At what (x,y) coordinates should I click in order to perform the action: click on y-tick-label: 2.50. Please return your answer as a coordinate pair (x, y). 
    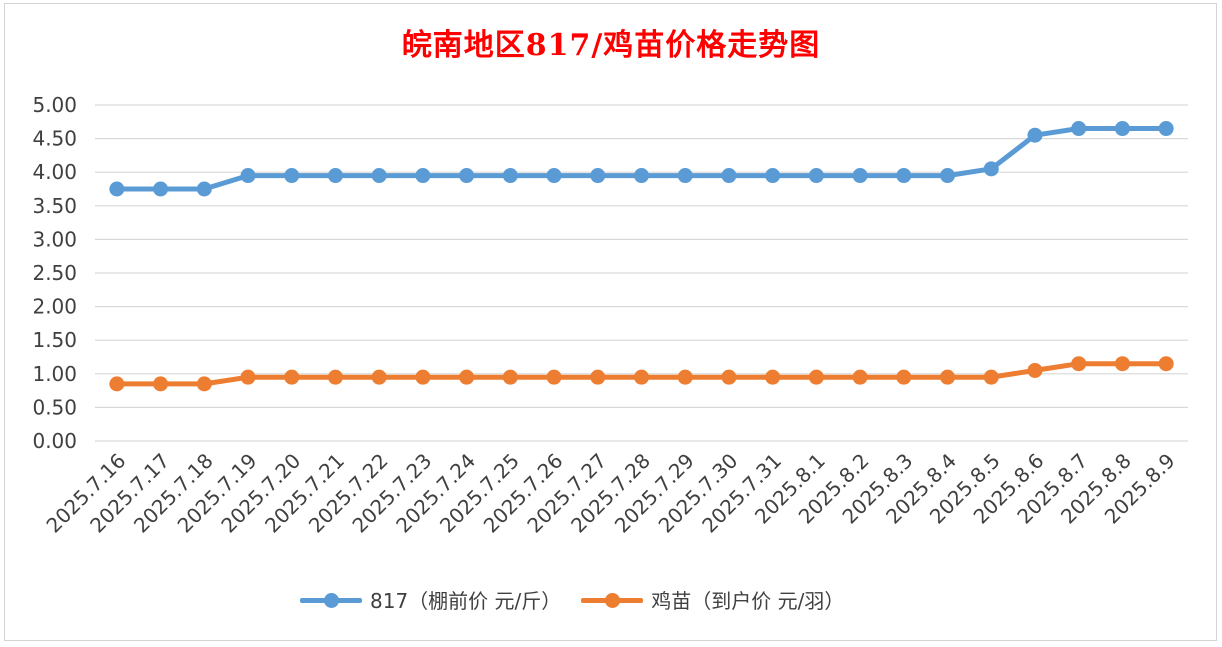
    Looking at the image, I should click on (54, 273).